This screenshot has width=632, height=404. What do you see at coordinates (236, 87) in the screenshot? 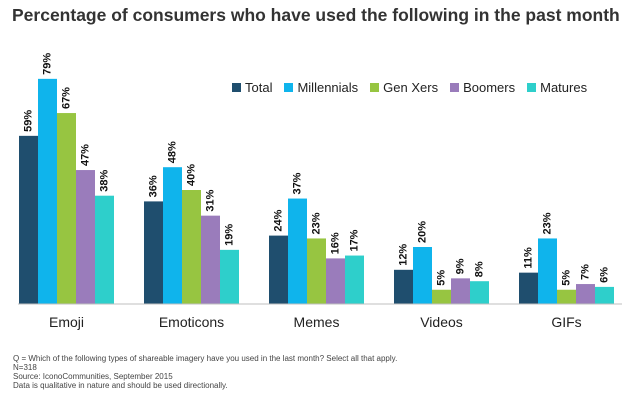
I see `legend-swatch-total` at bounding box center [236, 87].